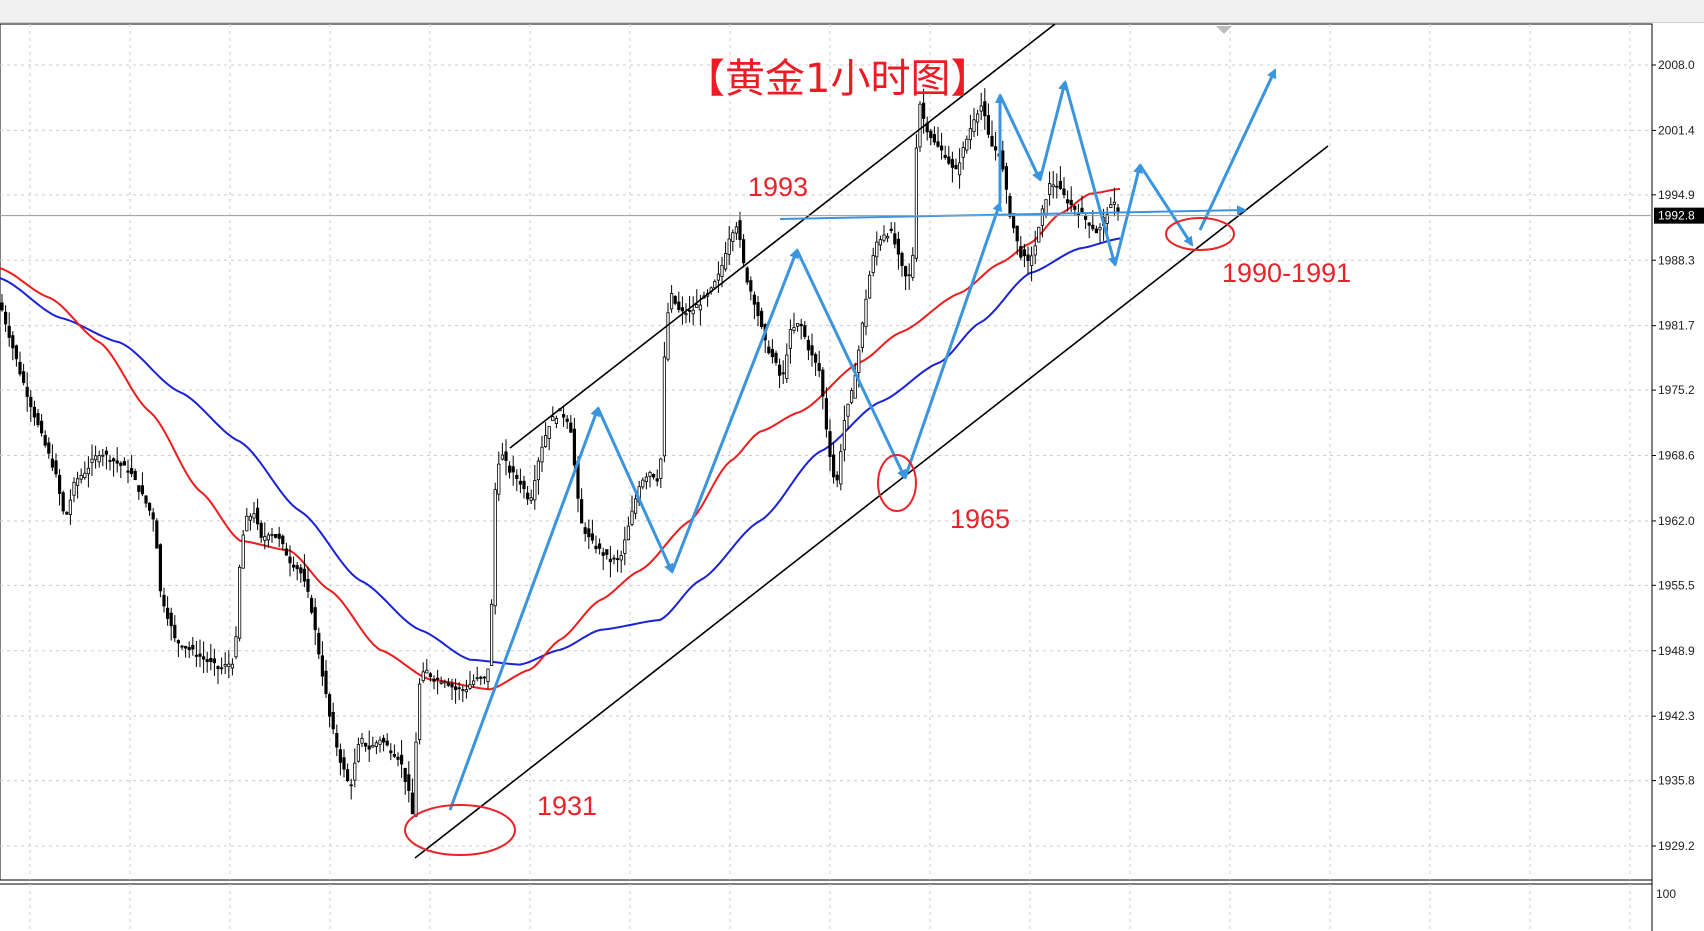 The image size is (1704, 931). What do you see at coordinates (1676, 846) in the screenshot?
I see `y-tick-label: 1929.2` at bounding box center [1676, 846].